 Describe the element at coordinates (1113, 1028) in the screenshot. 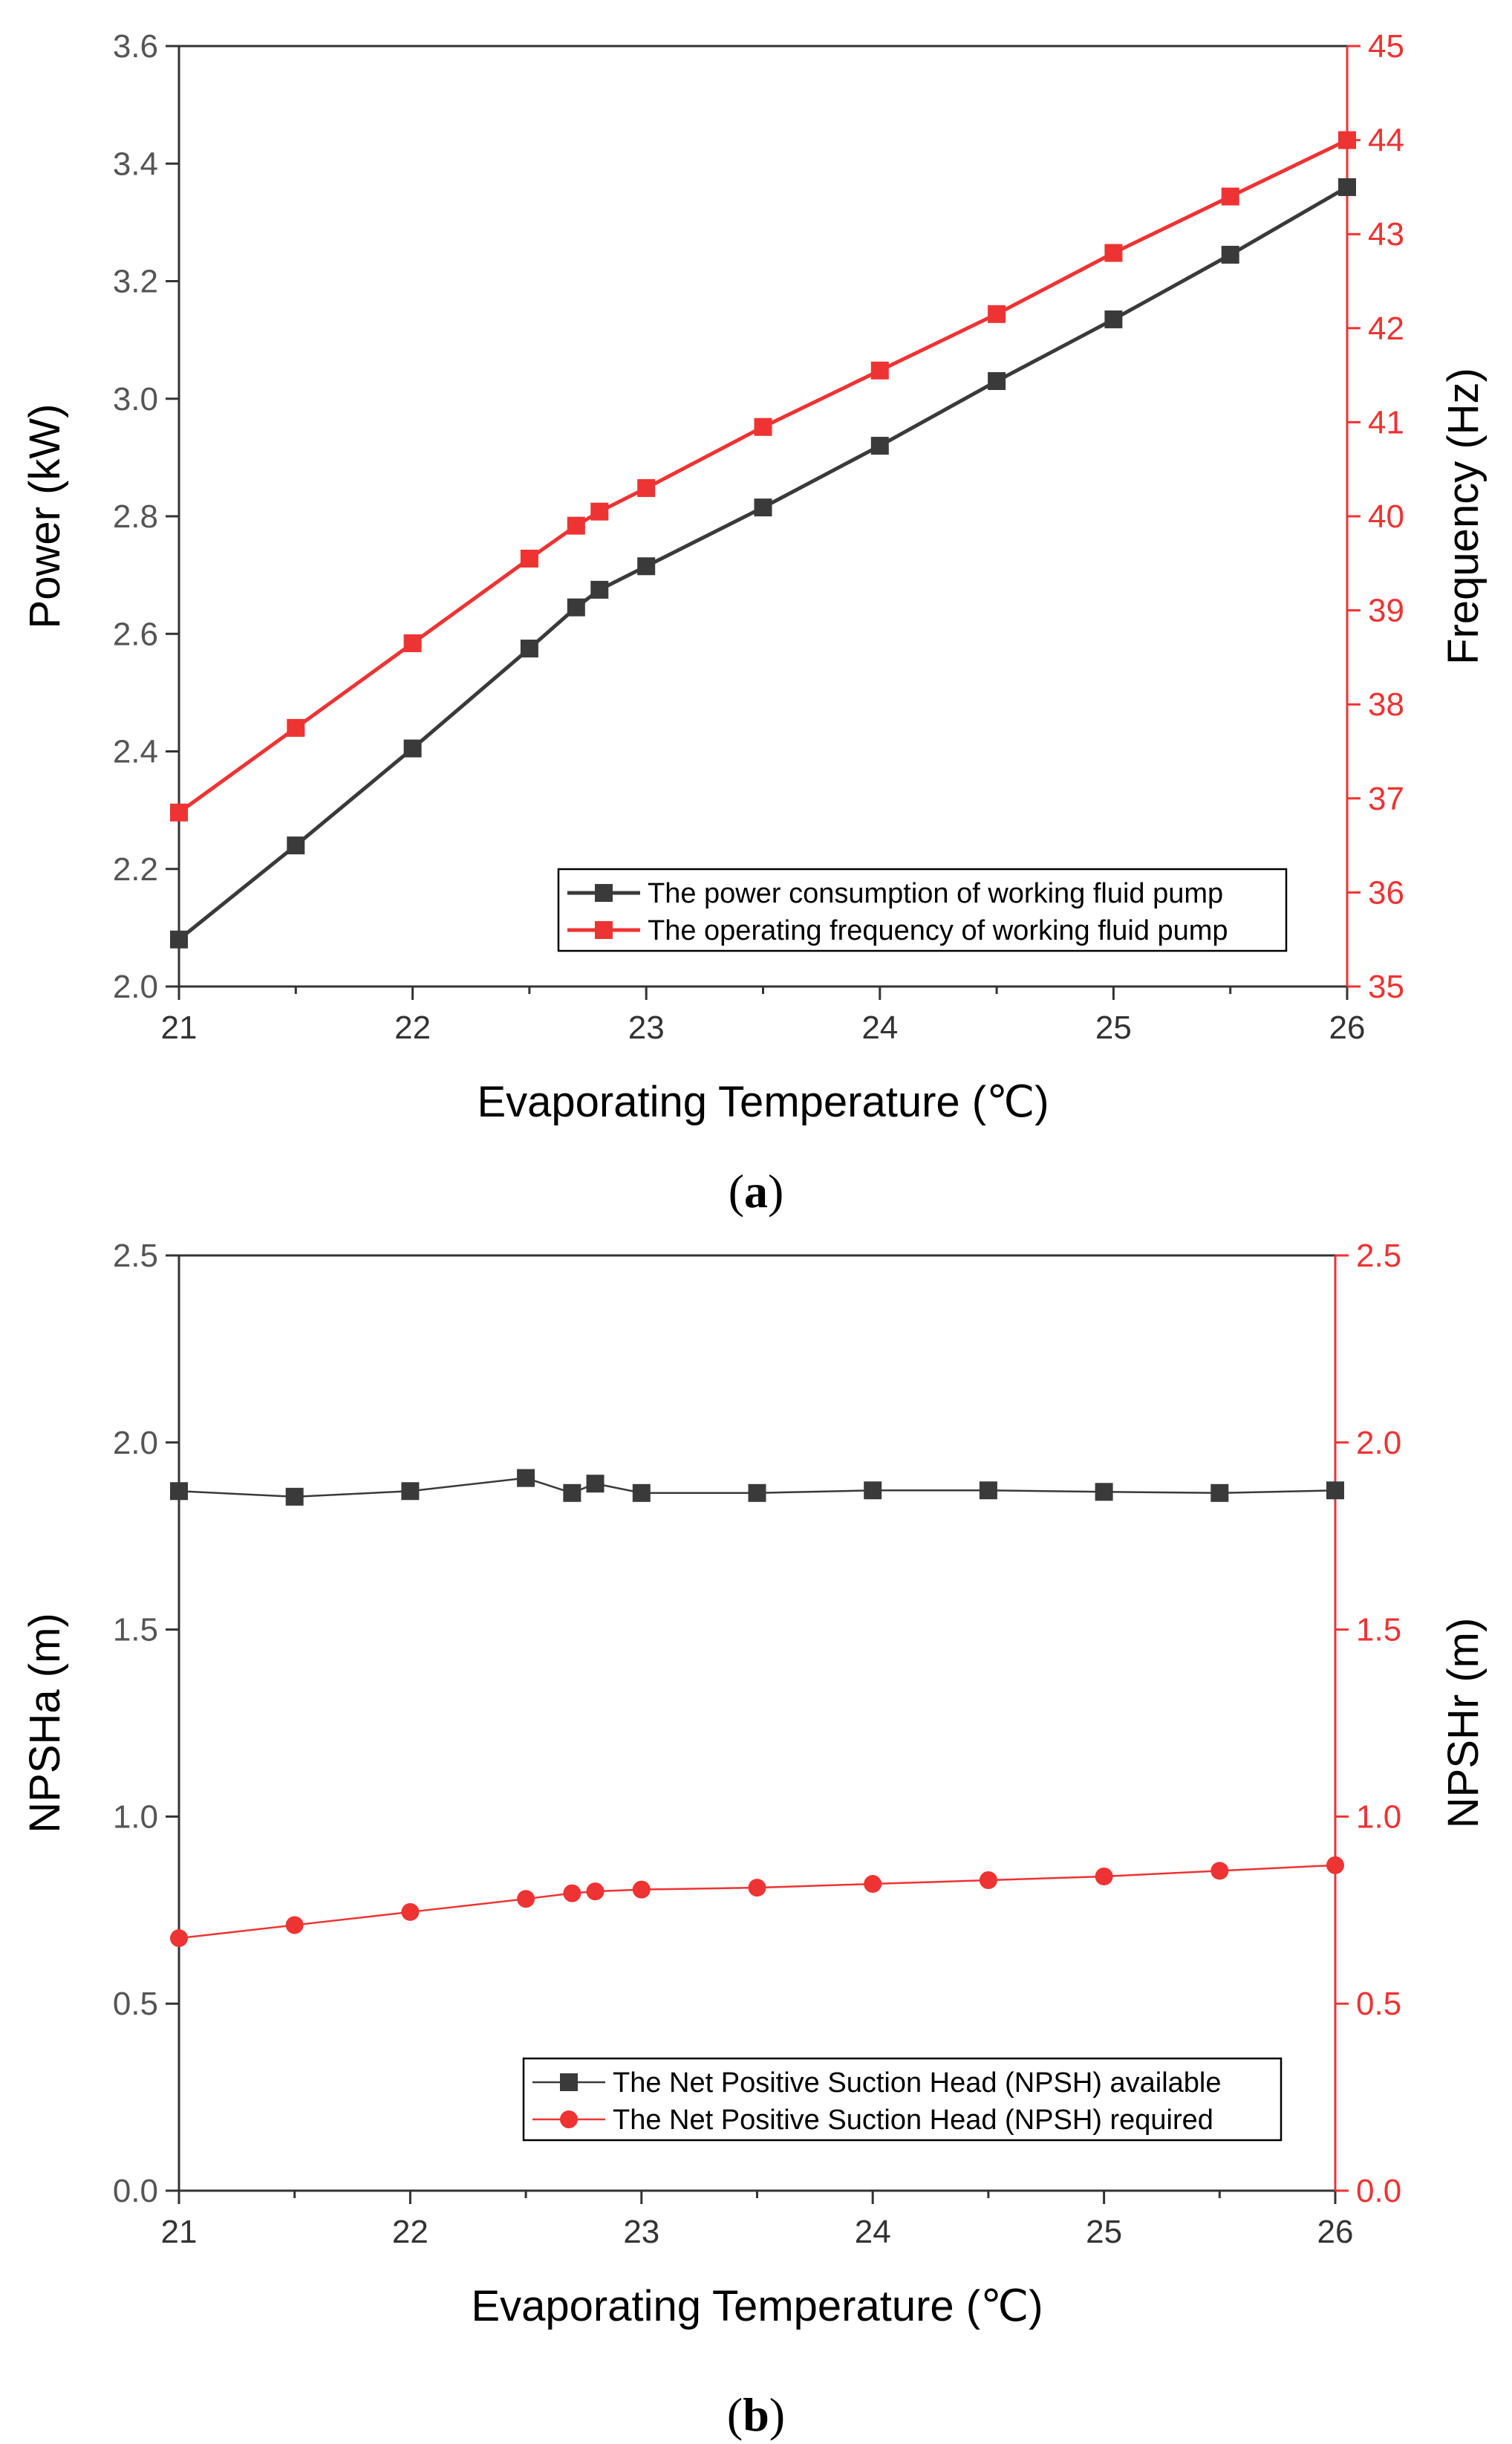

I see `chart0-x-tick-label: 25` at that location.